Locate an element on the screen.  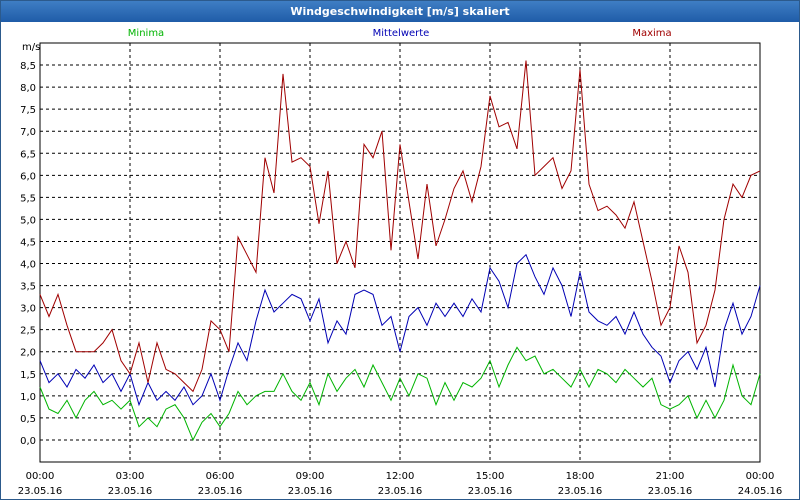
y-tick-label: 7,0 is located at coordinates (28, 132).